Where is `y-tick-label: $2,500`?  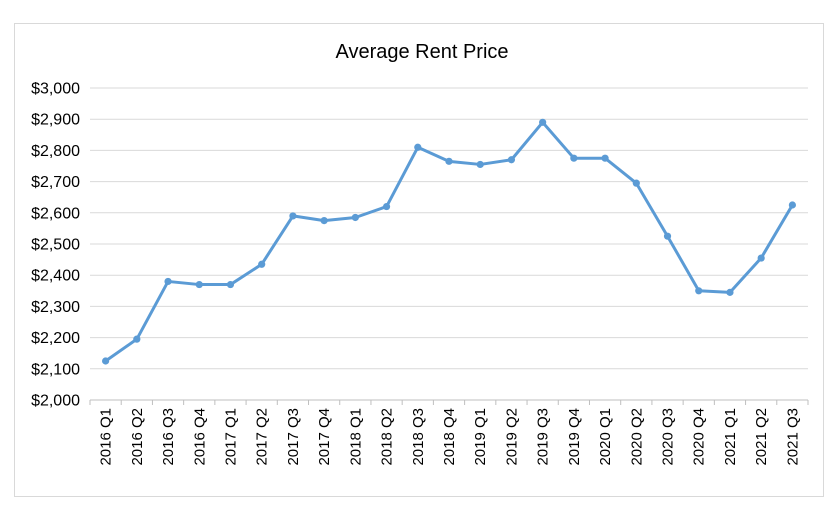
y-tick-label: $2,500 is located at coordinates (55, 245).